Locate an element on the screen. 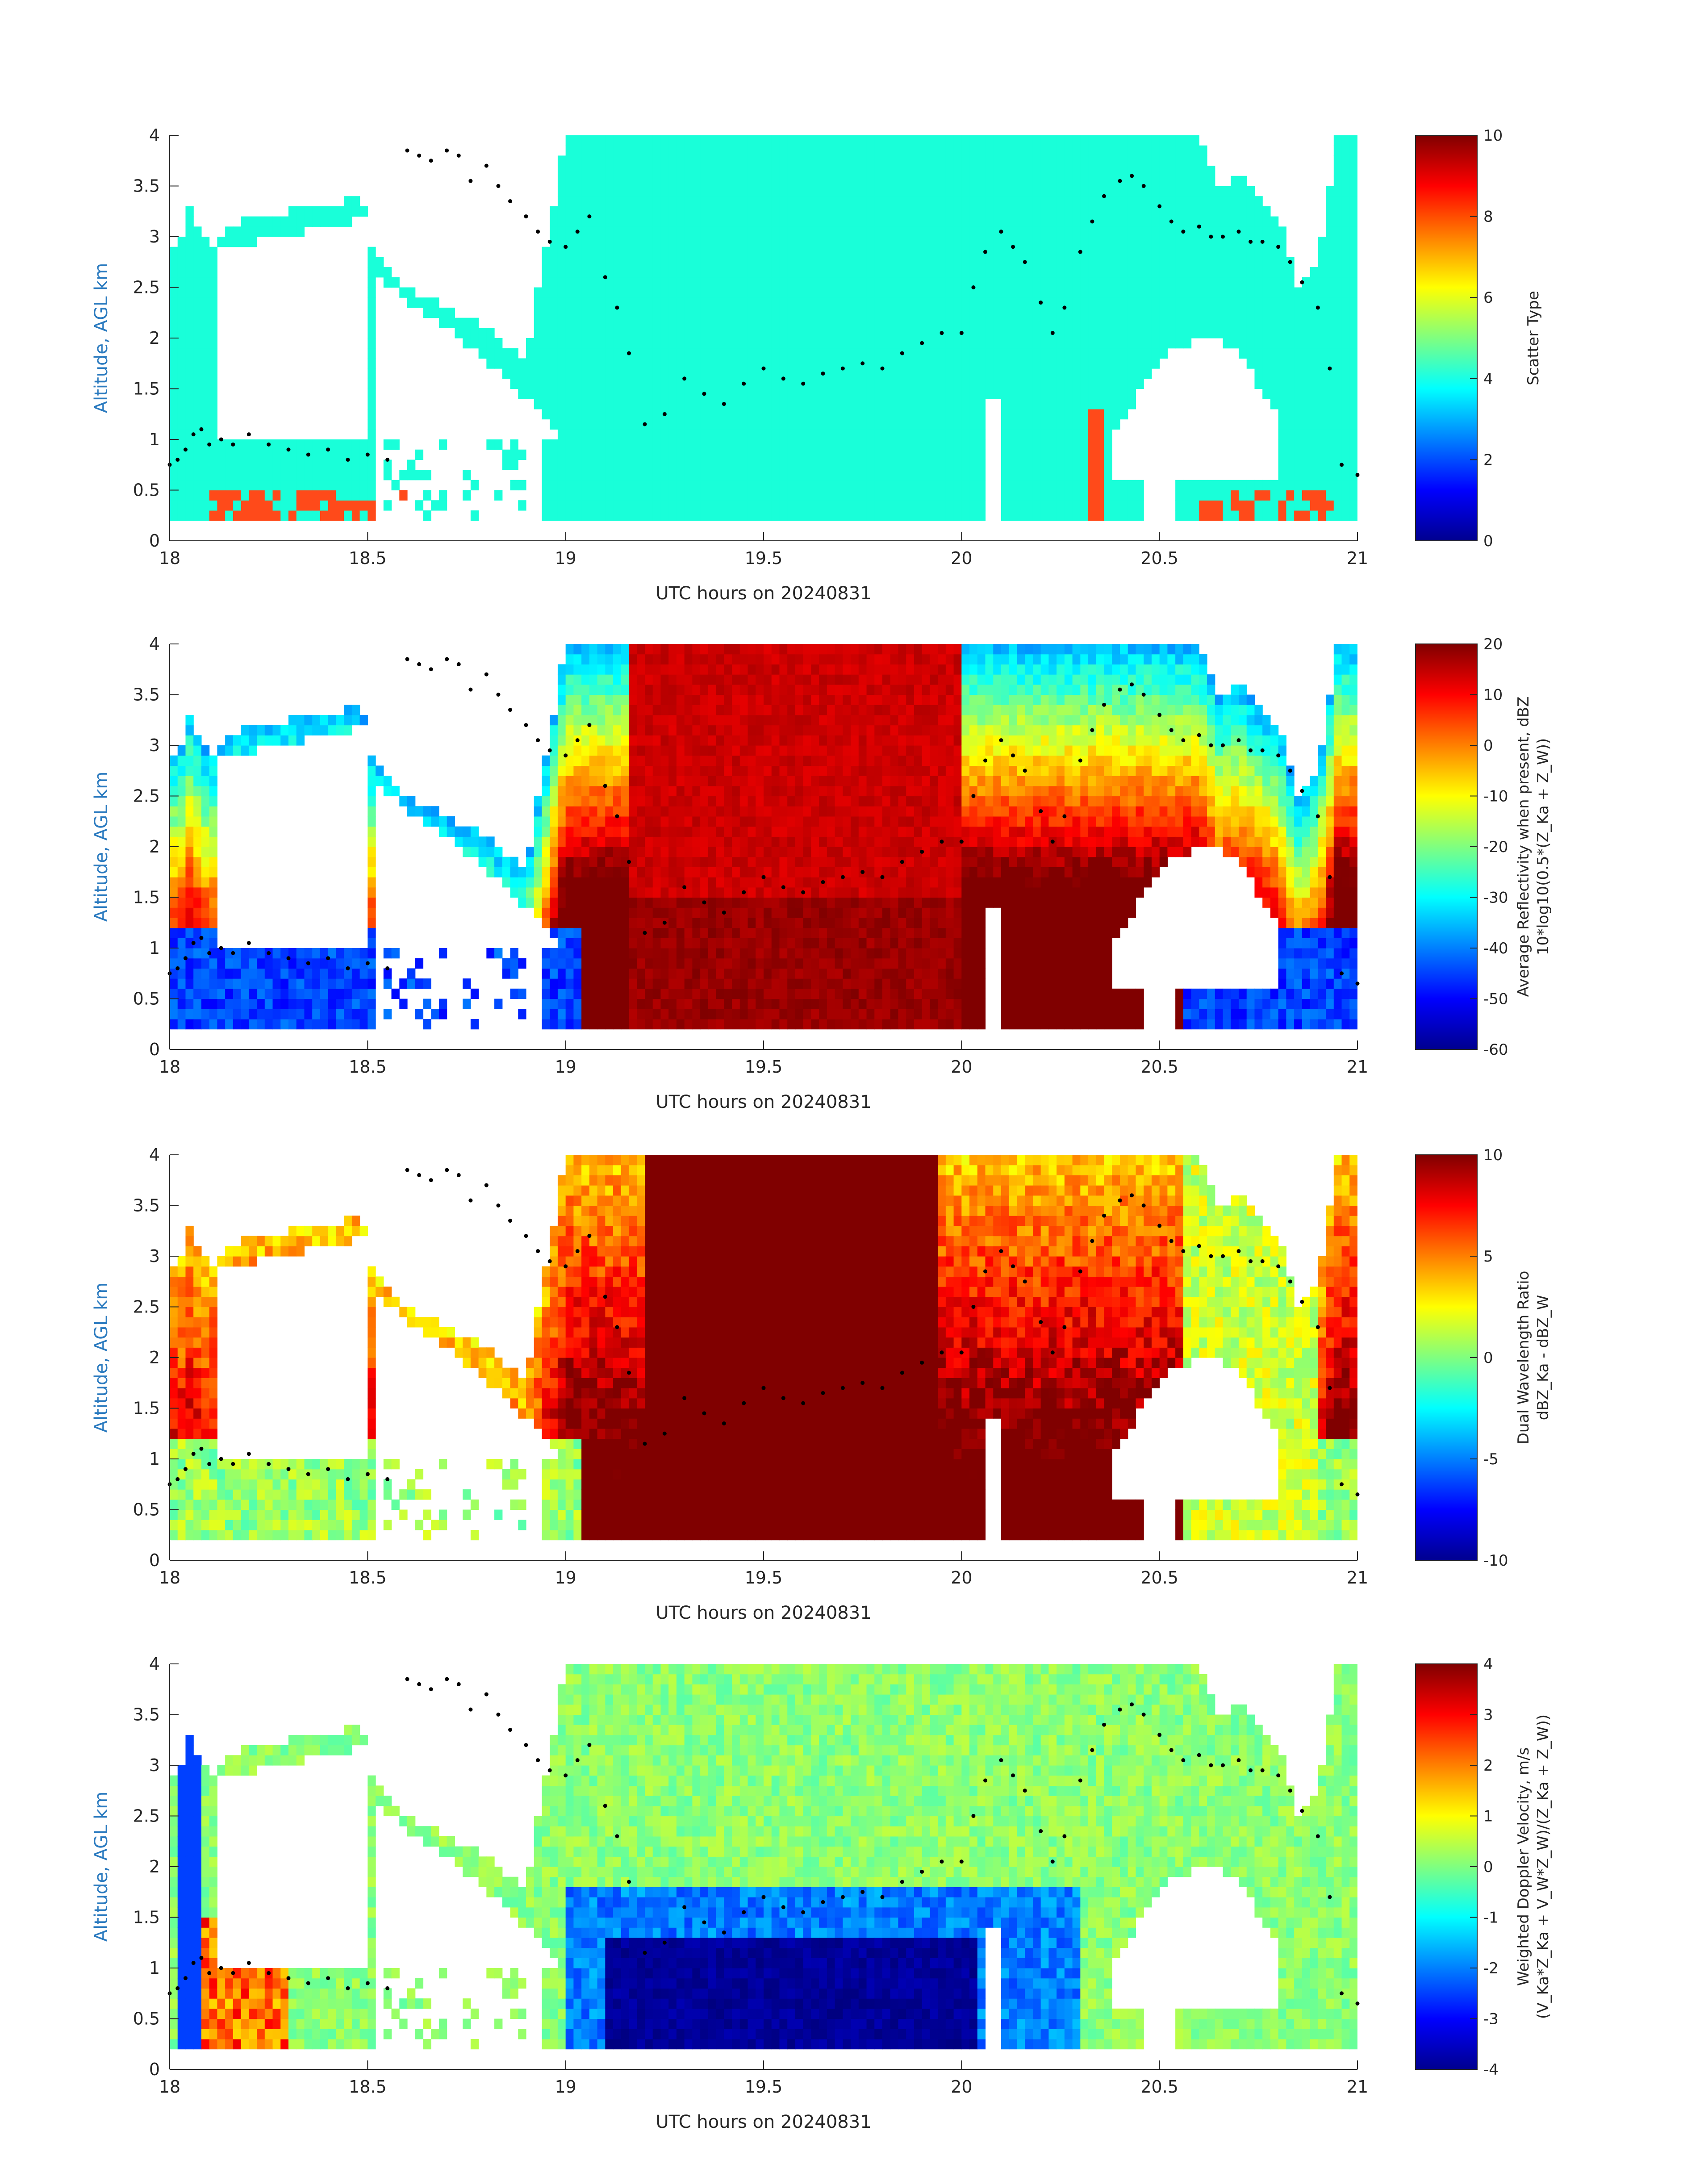  x-tick-label: 20 is located at coordinates (961, 558).